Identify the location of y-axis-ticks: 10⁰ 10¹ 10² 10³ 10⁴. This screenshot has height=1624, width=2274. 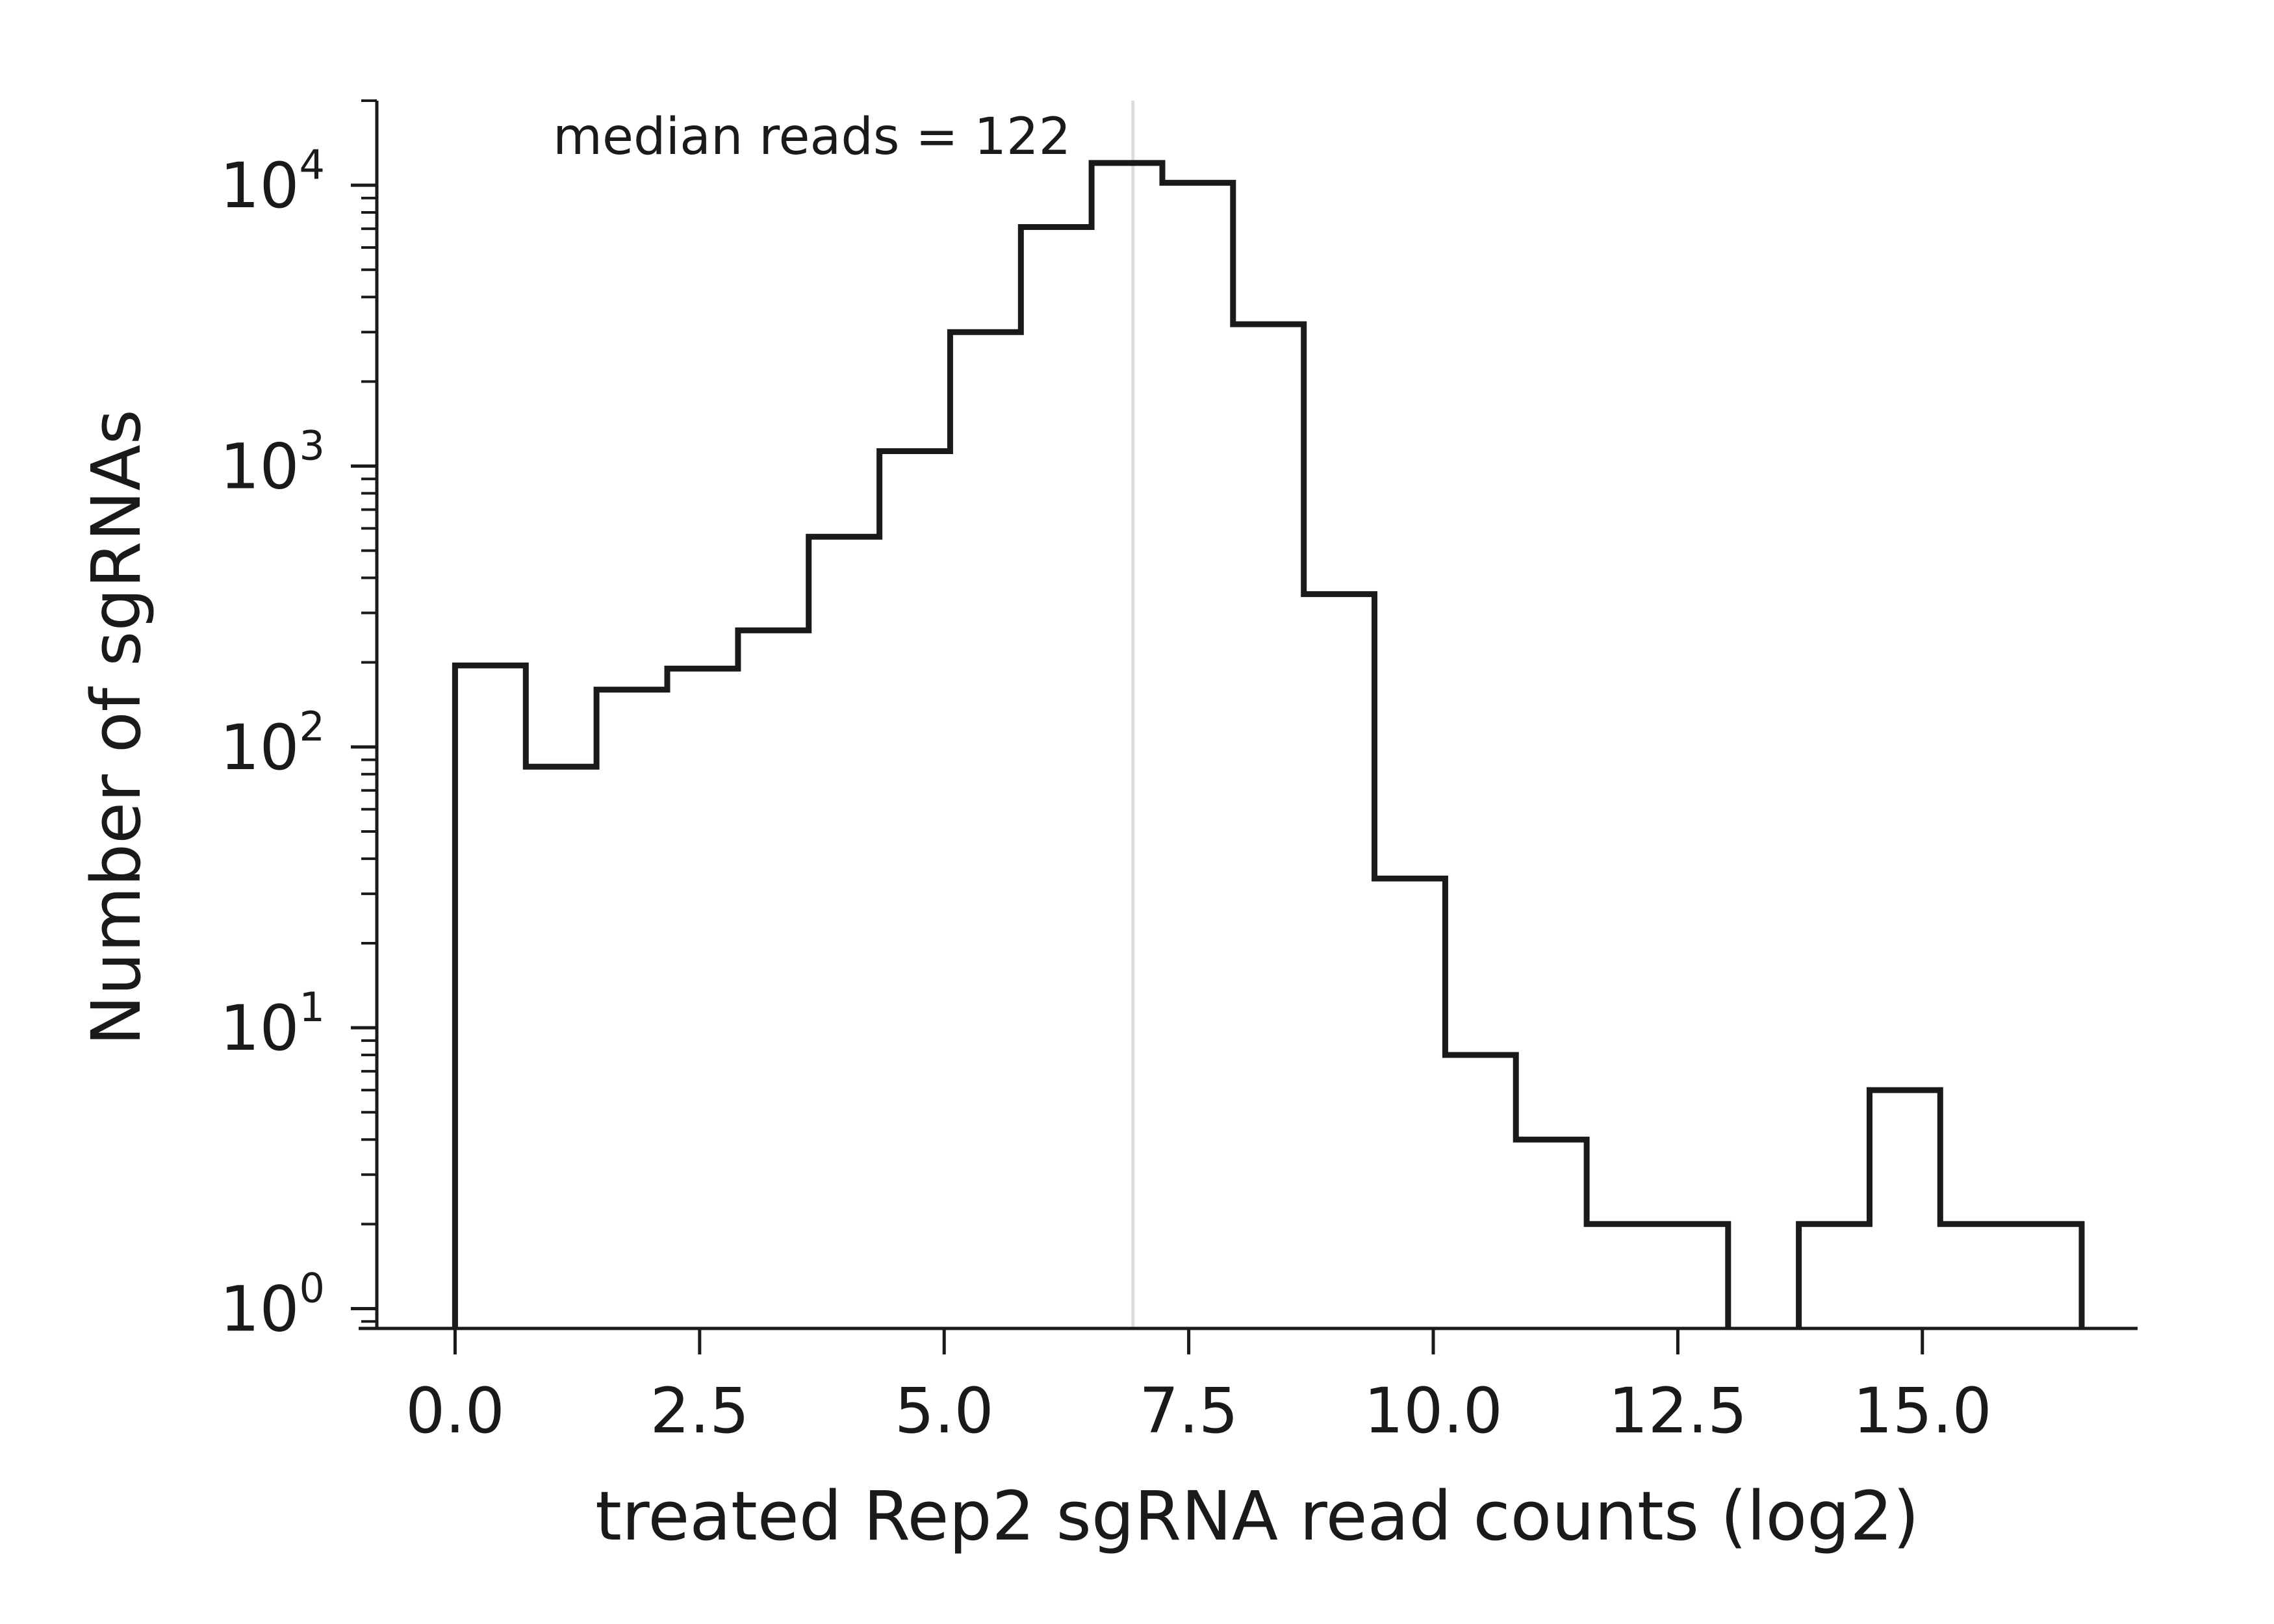
(298, 722).